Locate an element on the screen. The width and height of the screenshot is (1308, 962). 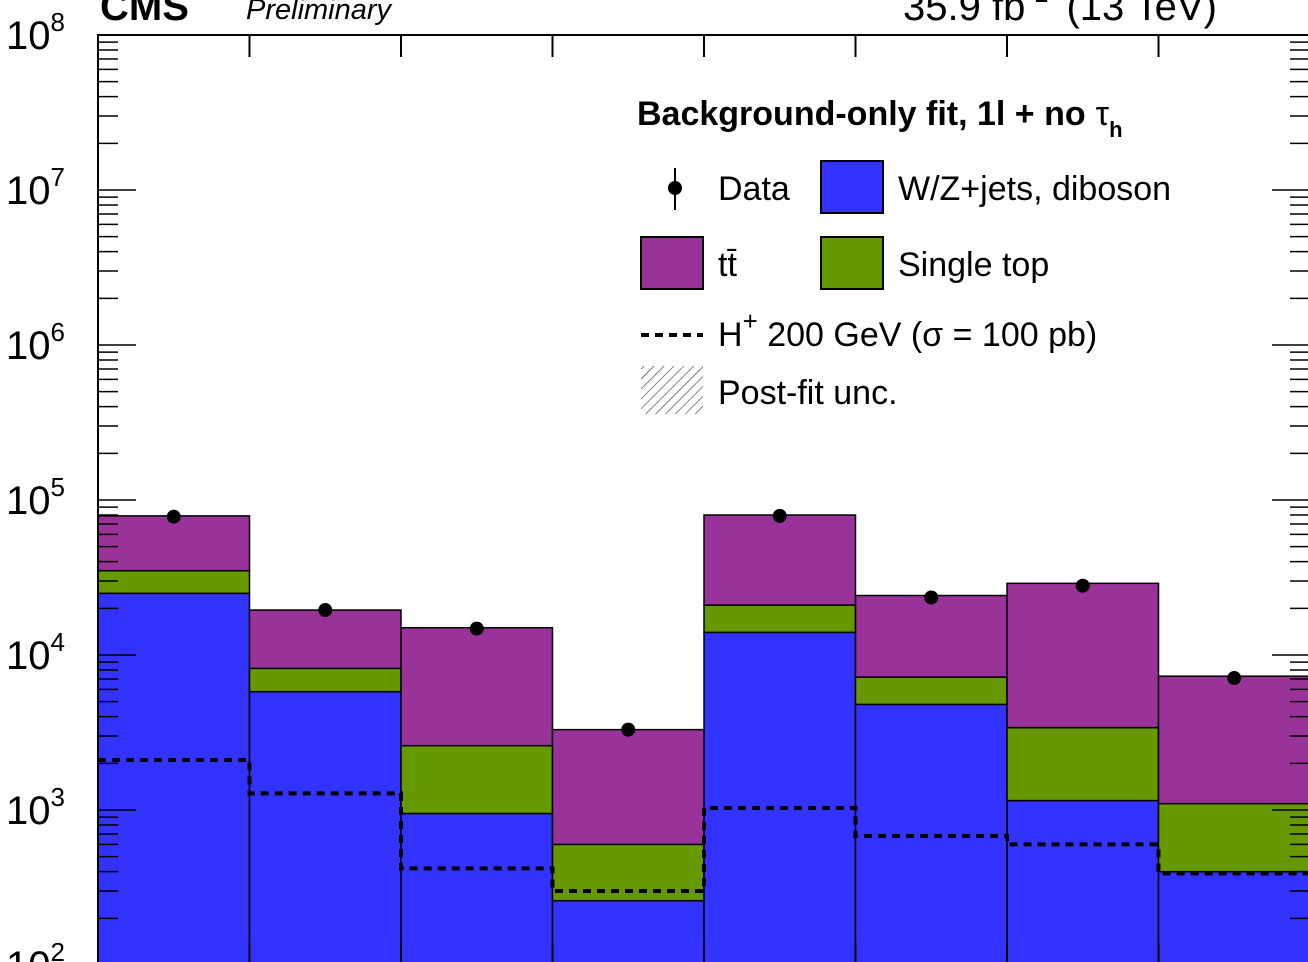
signal-curve is located at coordinates (703, 826).